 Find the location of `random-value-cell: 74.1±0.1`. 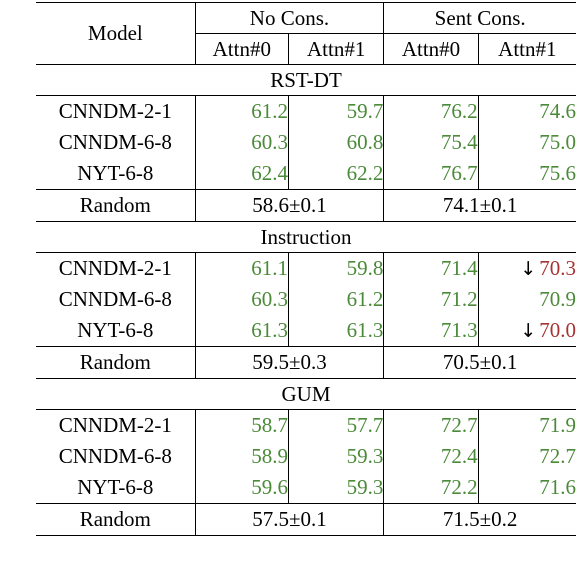

random-value-cell: 74.1±0.1 is located at coordinates (479, 205).